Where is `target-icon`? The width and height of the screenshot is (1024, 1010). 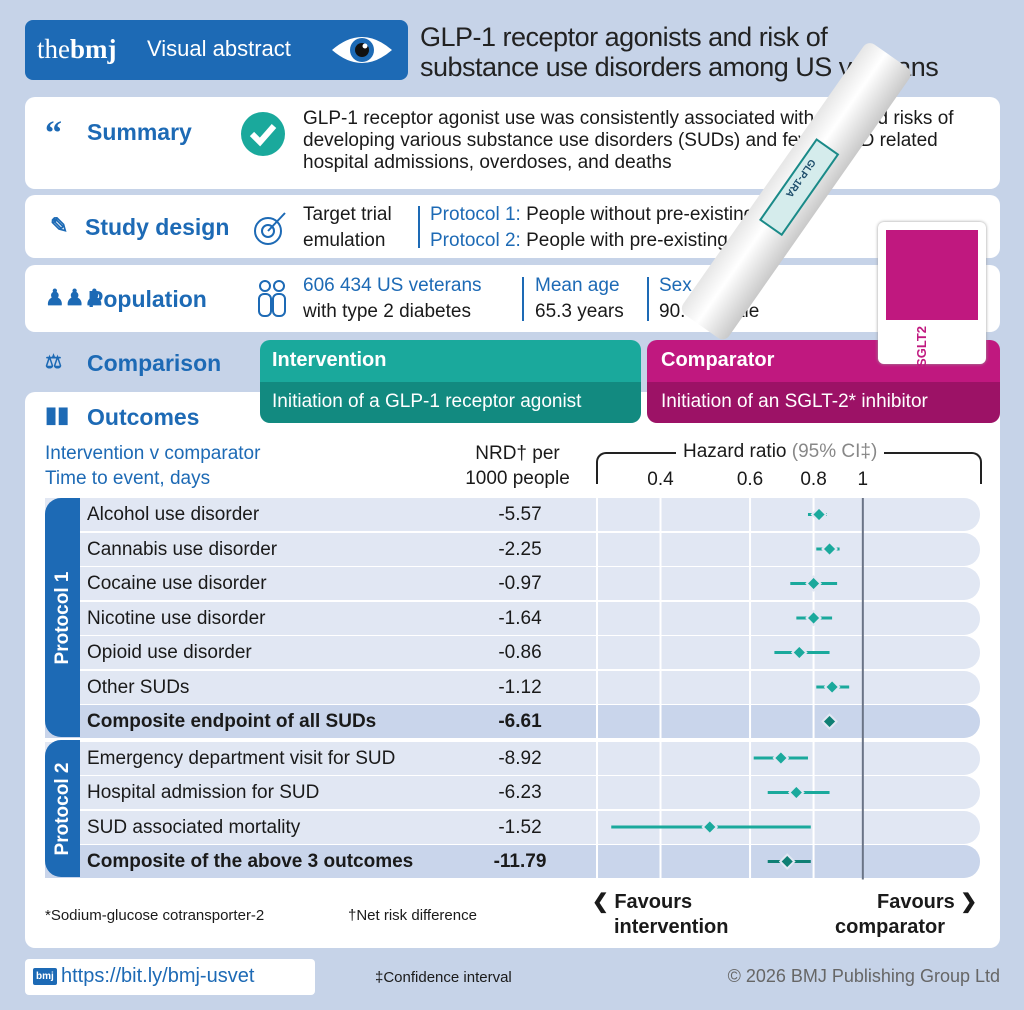 target-icon is located at coordinates (270, 228).